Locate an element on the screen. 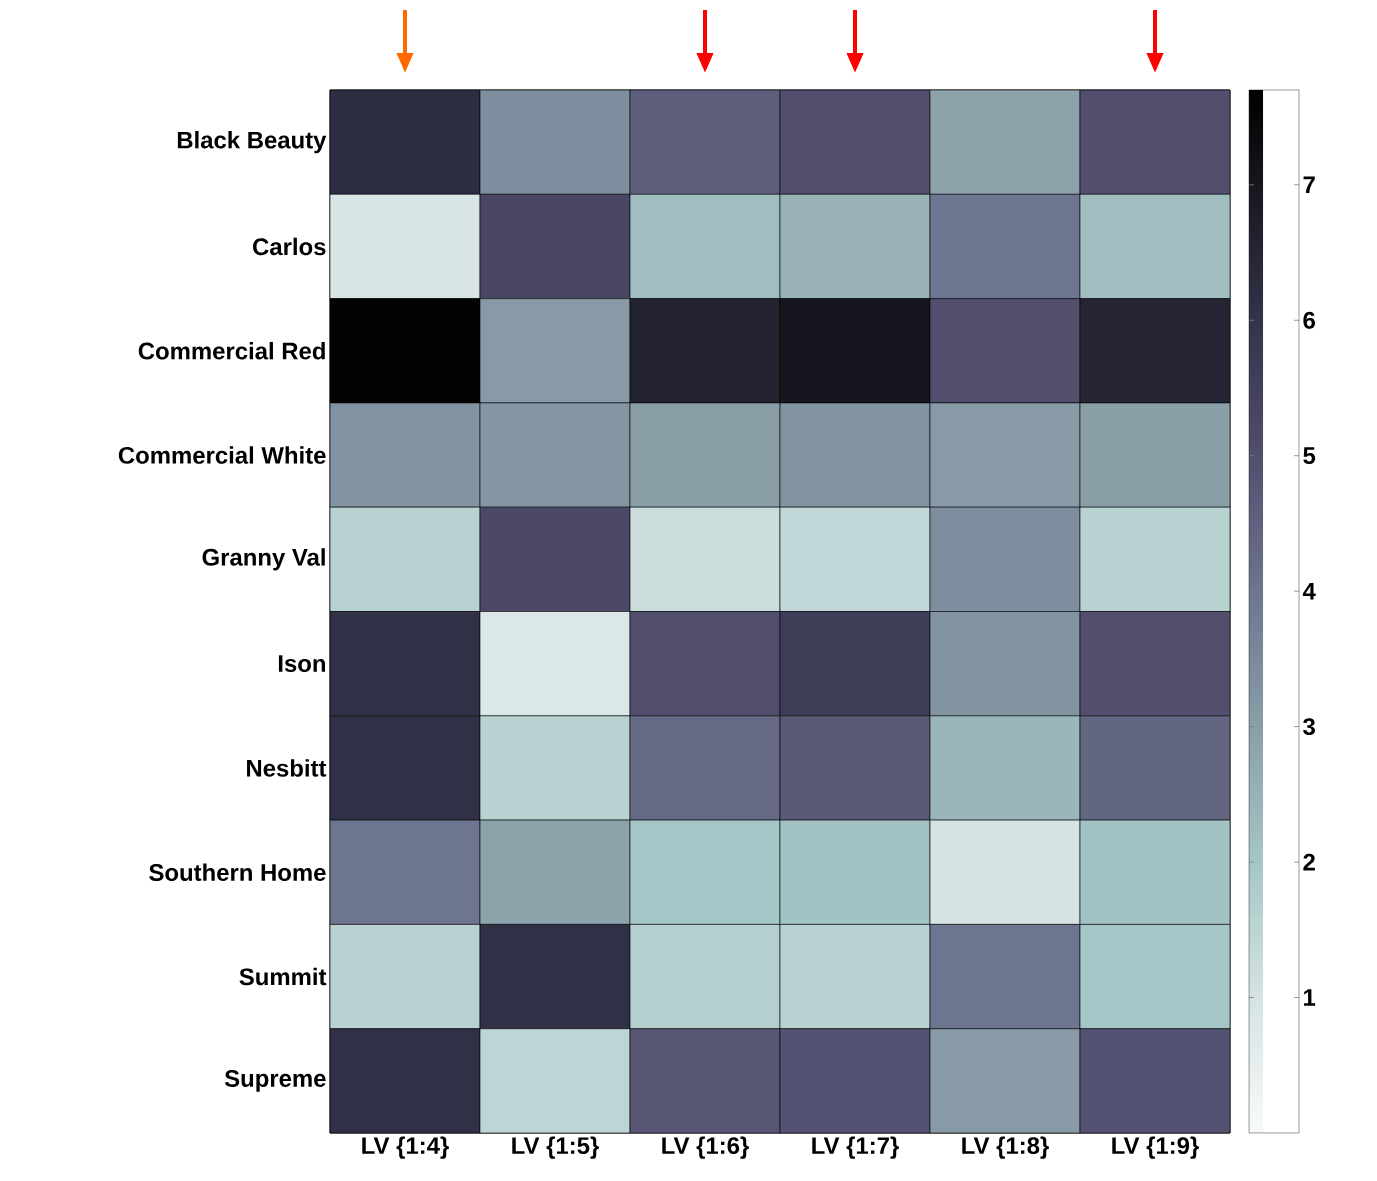  x-tick-label: LV {1:8} is located at coordinates (1005, 1147).